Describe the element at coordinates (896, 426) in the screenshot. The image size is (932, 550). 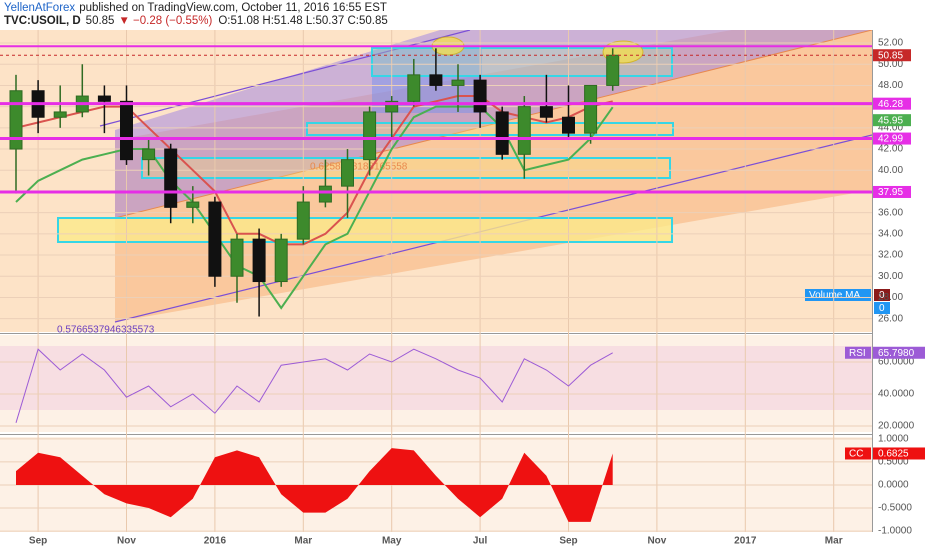
I see `y-tick-label: 20.0000` at that location.